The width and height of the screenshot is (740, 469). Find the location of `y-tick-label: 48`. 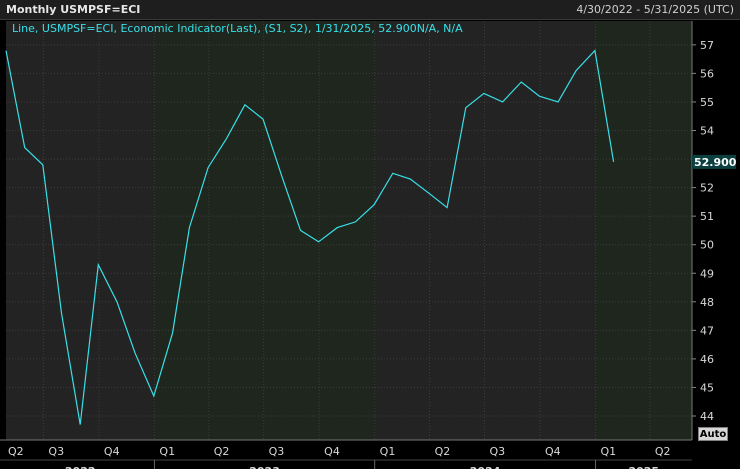

y-tick-label: 48 is located at coordinates (707, 302).